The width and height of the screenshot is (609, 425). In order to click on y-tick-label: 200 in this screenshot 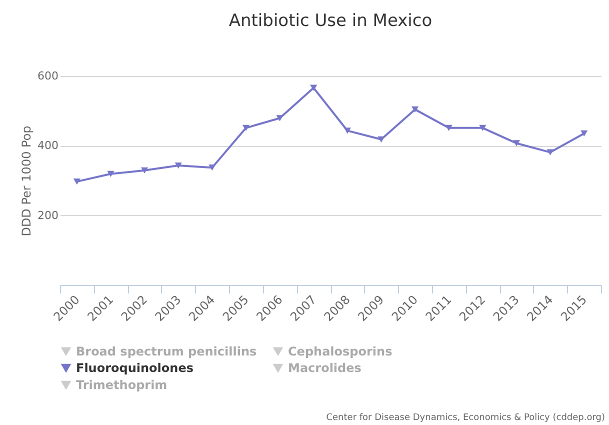, I will do `click(48, 215)`.